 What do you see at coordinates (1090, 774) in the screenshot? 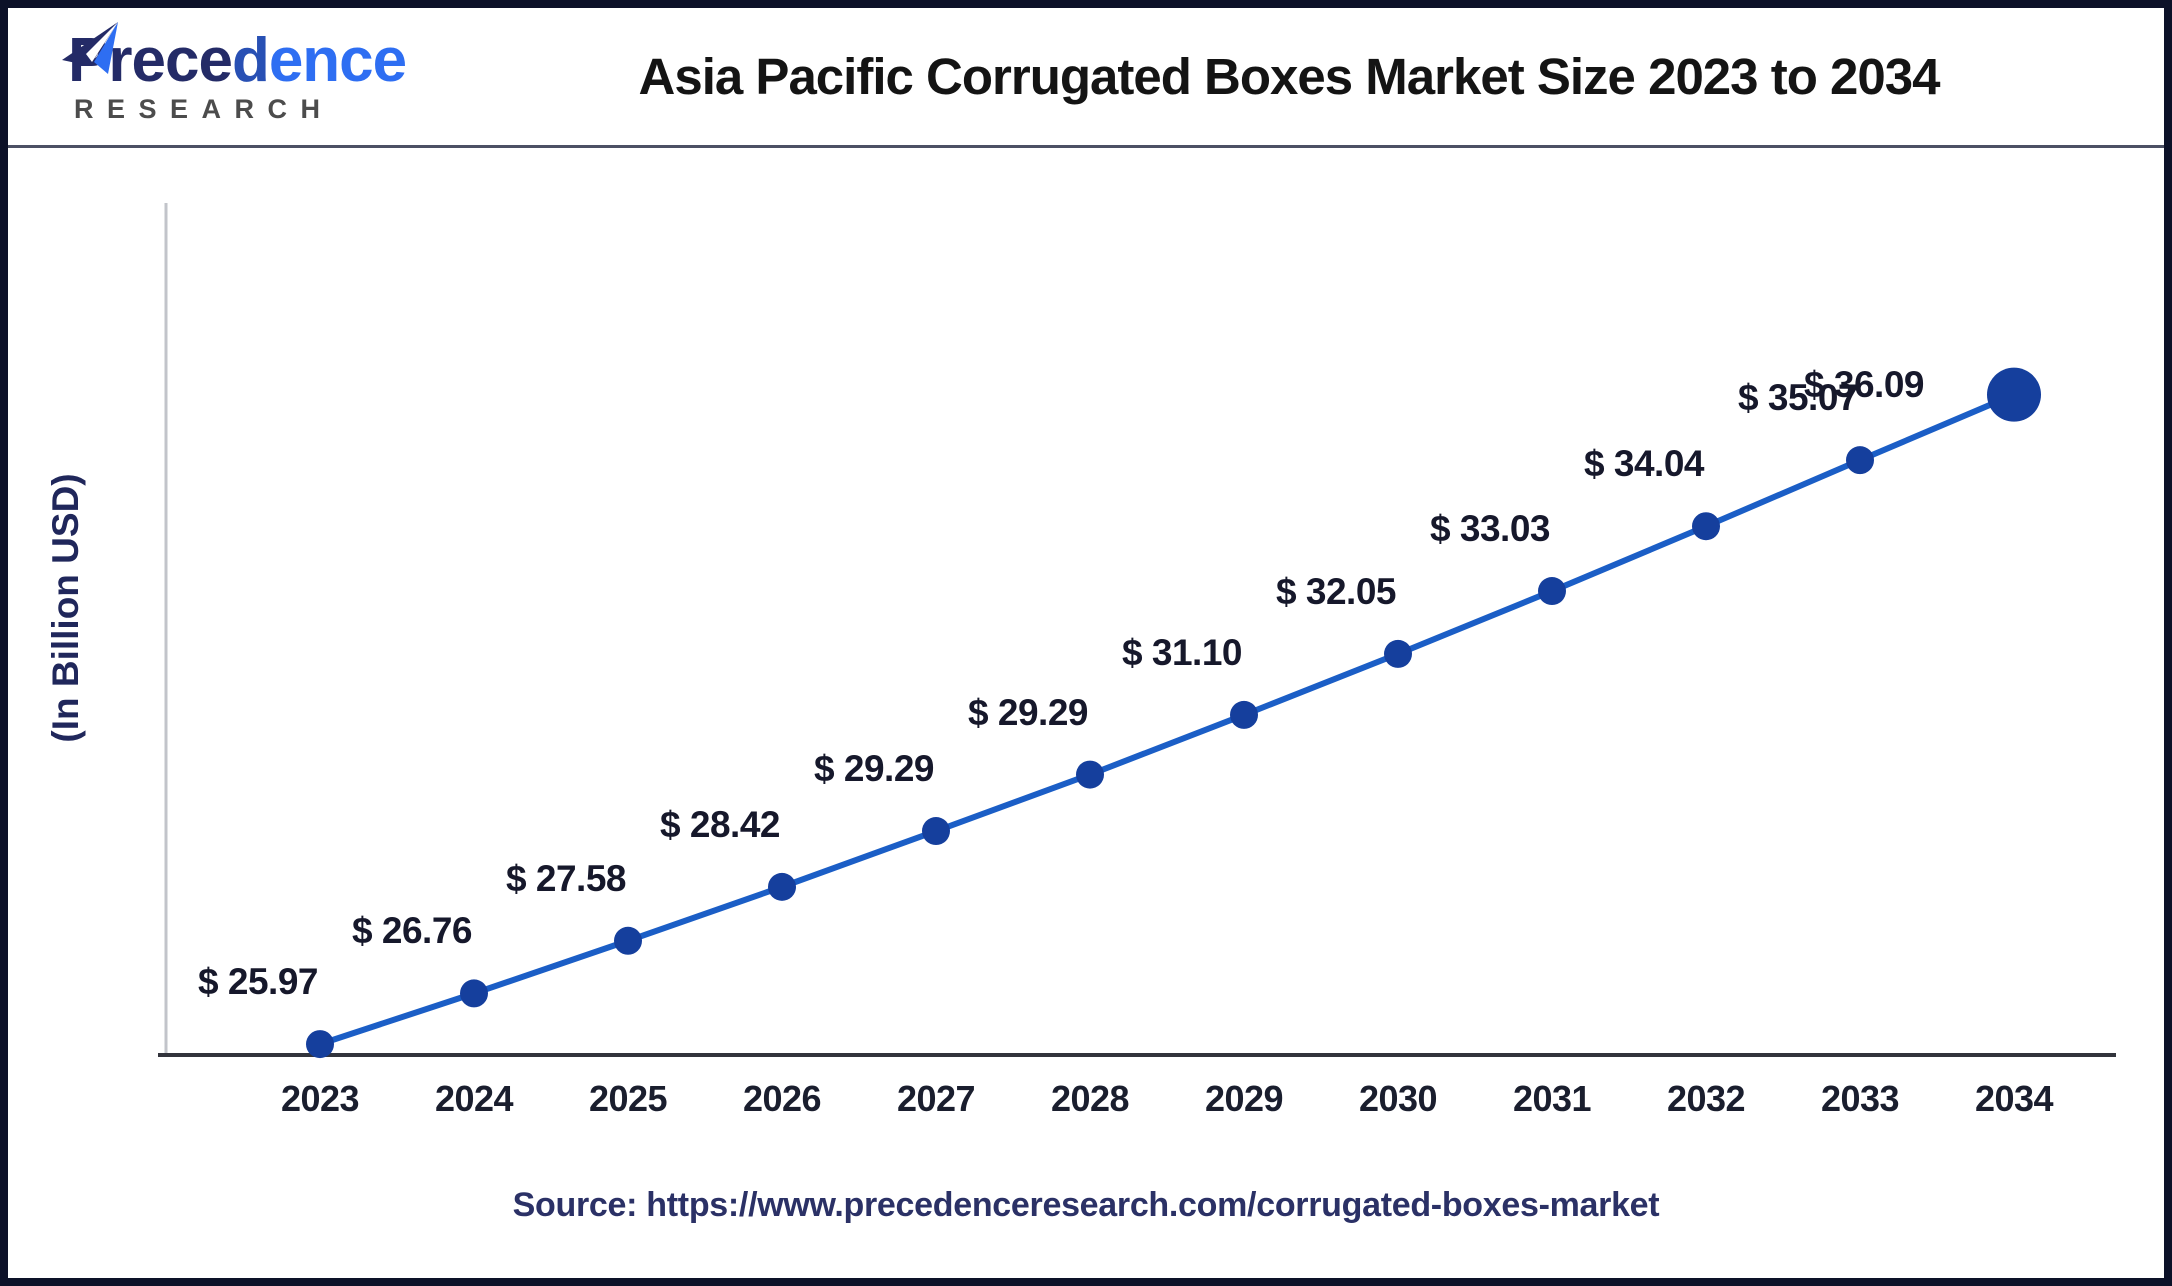
I see `data-point-2028` at bounding box center [1090, 774].